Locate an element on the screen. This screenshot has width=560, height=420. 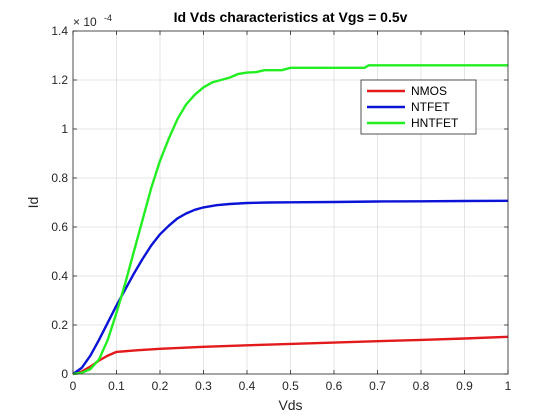
x-tick-label: 0.6 is located at coordinates (334, 386).